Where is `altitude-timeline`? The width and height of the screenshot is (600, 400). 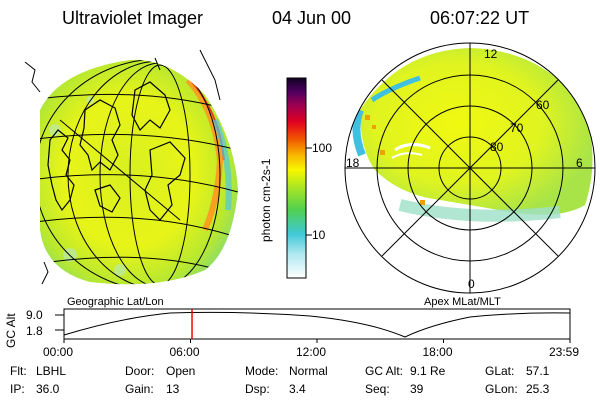
altitude-timeline is located at coordinates (313, 325).